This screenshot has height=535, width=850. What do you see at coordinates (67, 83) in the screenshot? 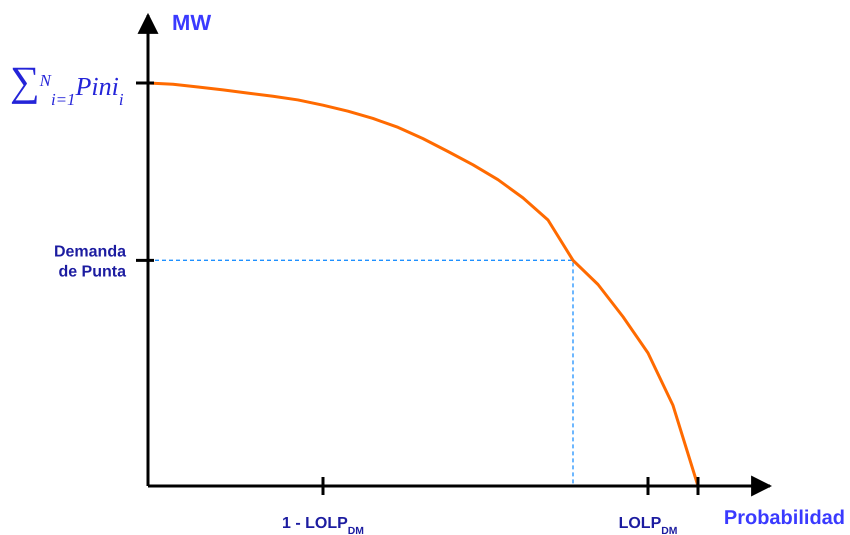
I see `text: ∑$^{N}$$_{i=1}$Pini$_{i}$` at bounding box center [67, 83].